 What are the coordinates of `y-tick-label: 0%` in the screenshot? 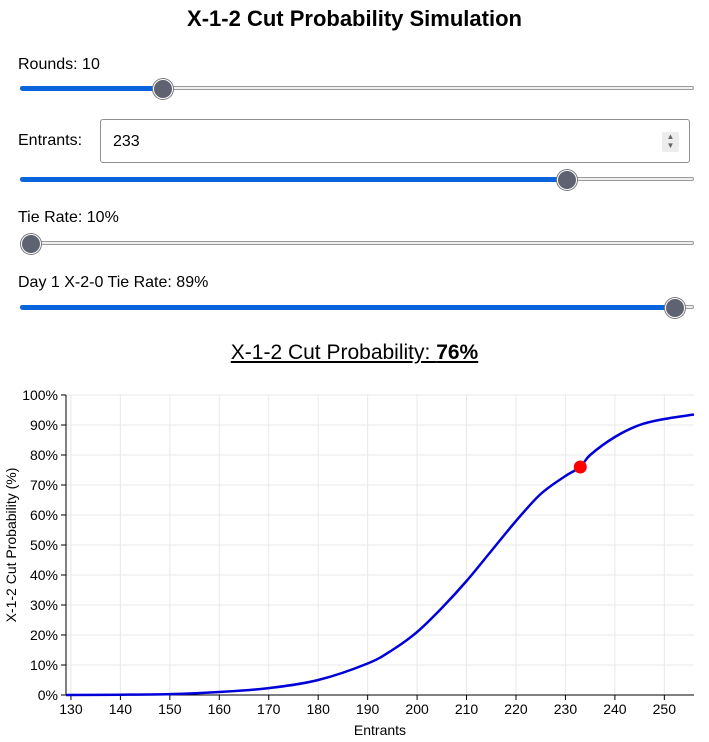 It's located at (48, 695).